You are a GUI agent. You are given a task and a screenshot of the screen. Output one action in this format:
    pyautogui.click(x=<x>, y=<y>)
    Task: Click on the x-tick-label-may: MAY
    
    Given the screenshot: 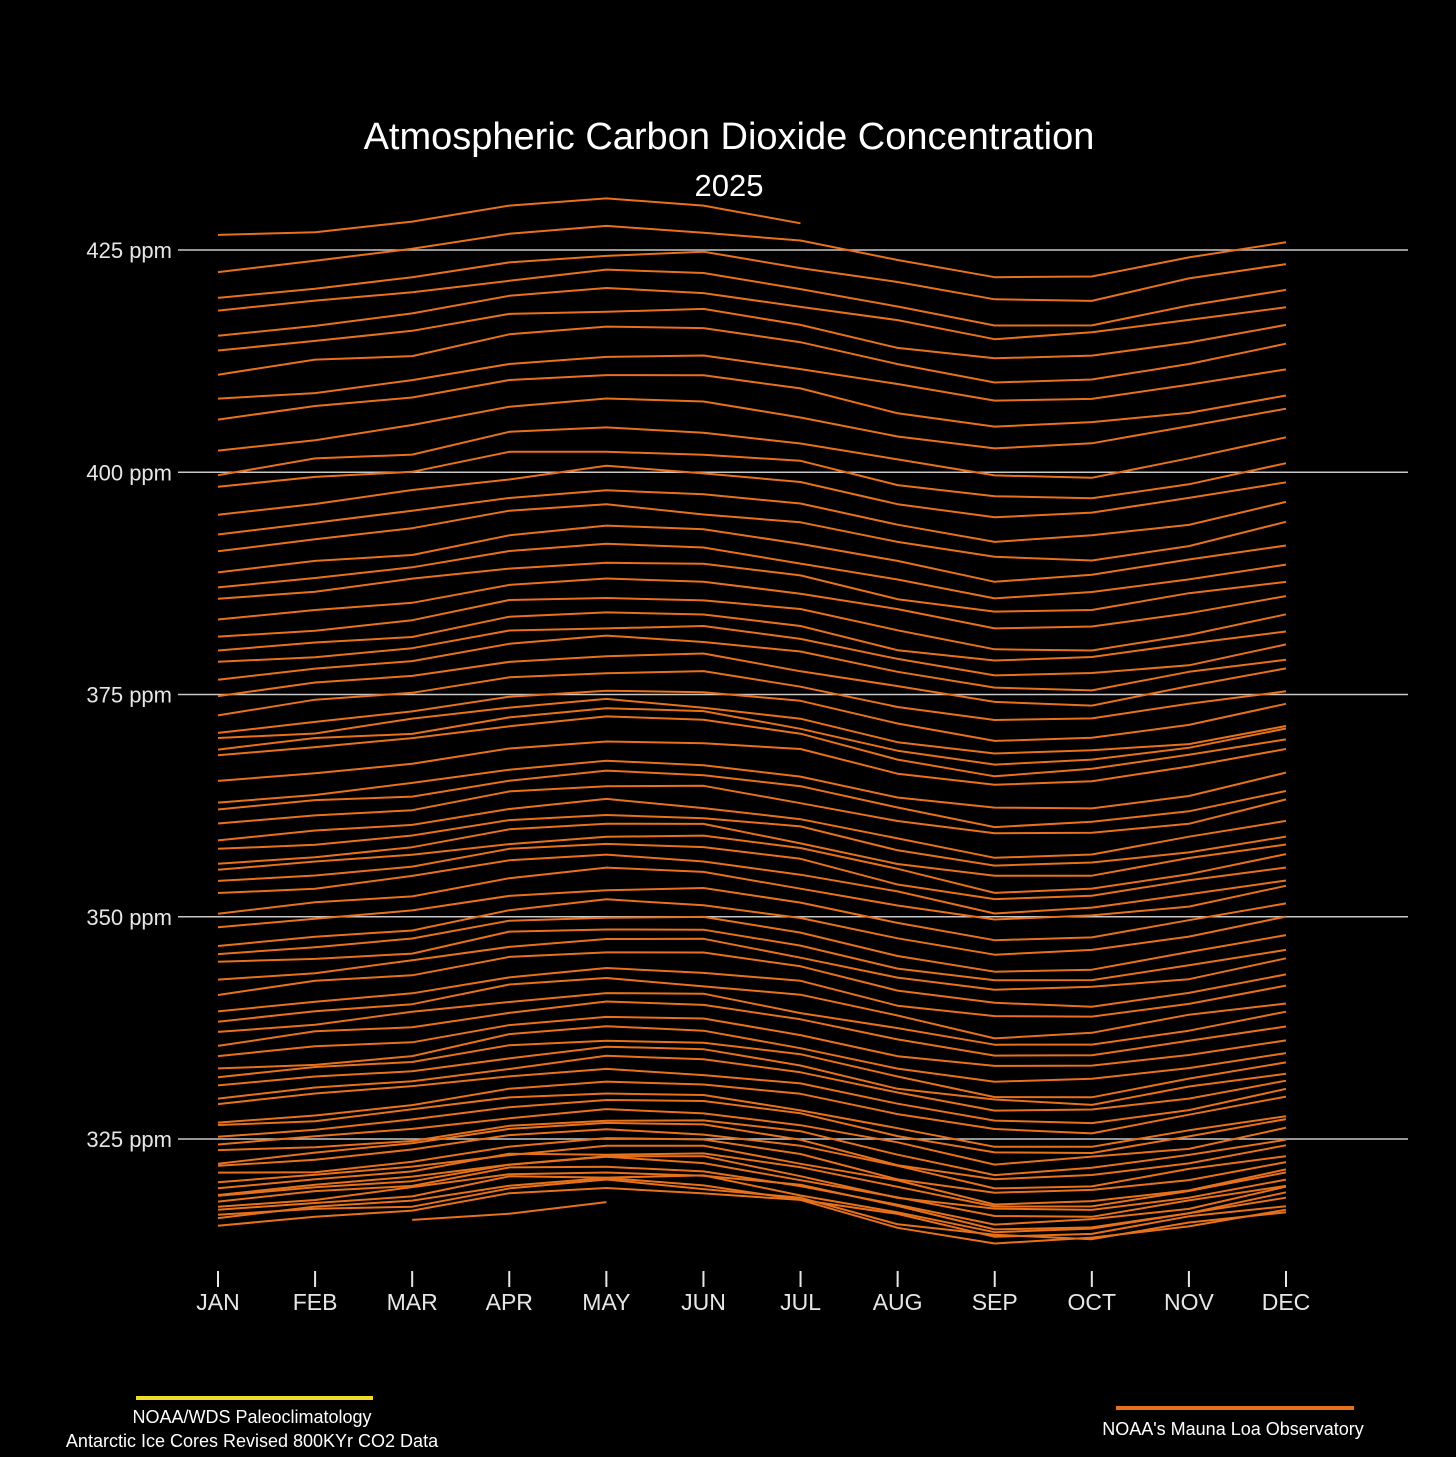 What is the action you would take?
    pyautogui.click(x=606, y=1302)
    